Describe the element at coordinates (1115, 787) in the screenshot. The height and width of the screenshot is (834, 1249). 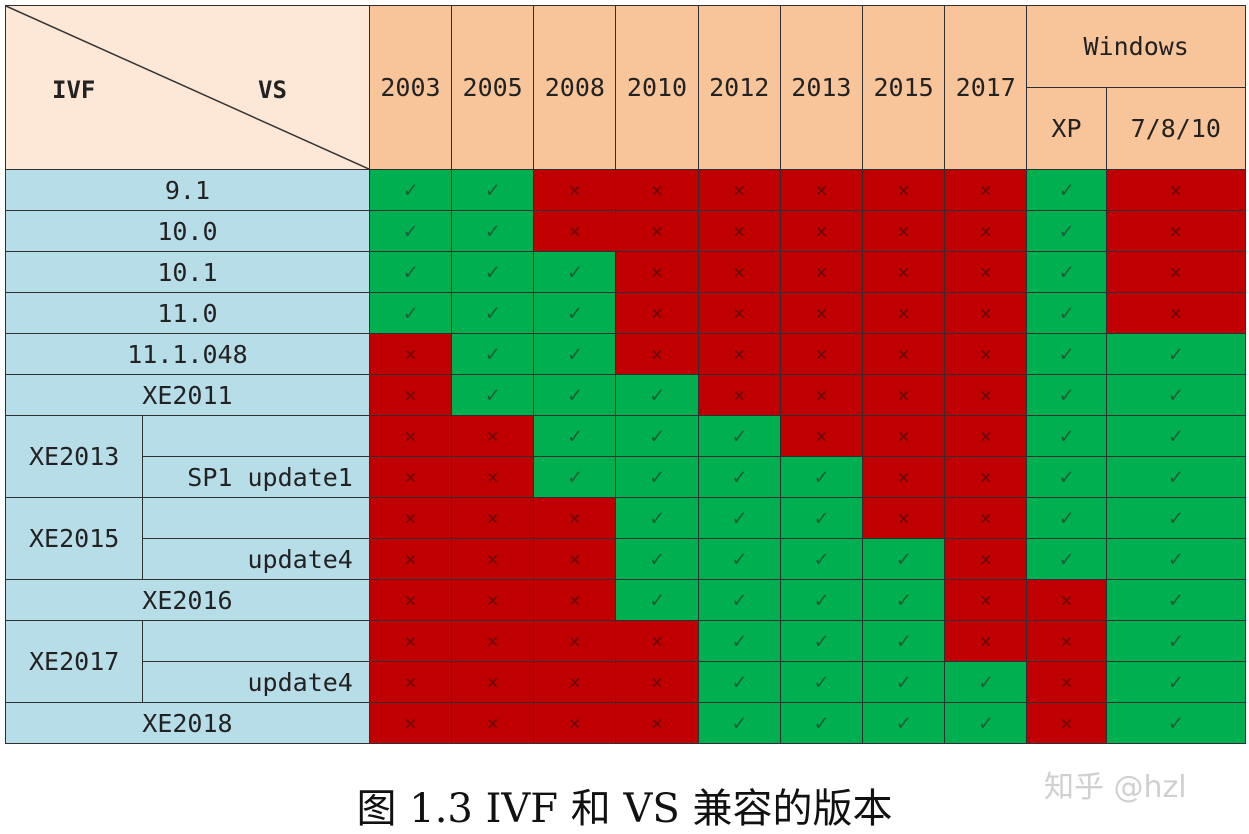
I see `watermark: 知乎 @hzl` at that location.